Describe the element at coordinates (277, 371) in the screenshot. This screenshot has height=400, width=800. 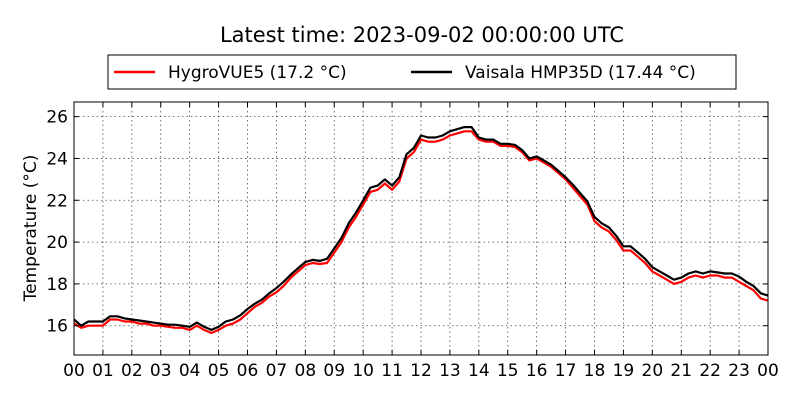
I see `x-tick-label: 07` at that location.